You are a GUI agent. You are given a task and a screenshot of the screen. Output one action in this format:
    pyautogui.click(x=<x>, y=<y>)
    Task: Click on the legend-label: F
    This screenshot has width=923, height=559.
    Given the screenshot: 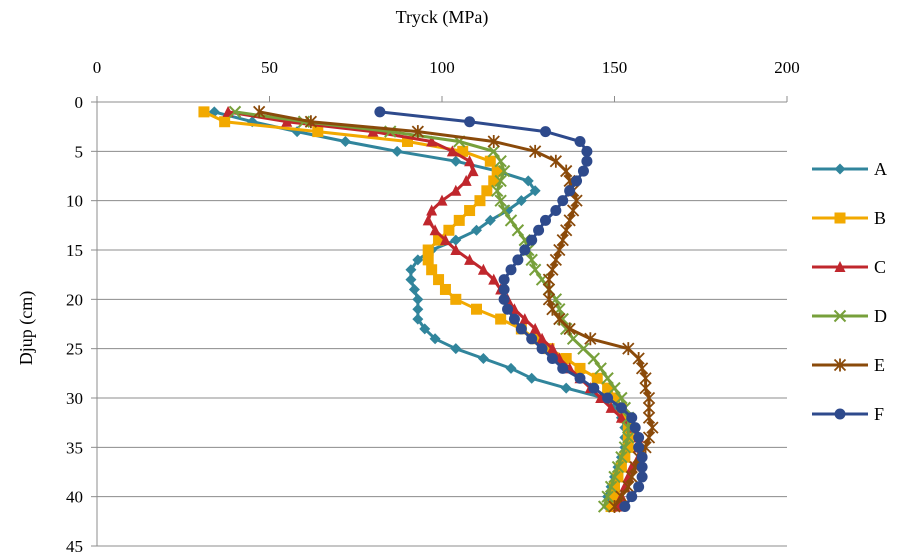 What is the action you would take?
    pyautogui.click(x=879, y=414)
    